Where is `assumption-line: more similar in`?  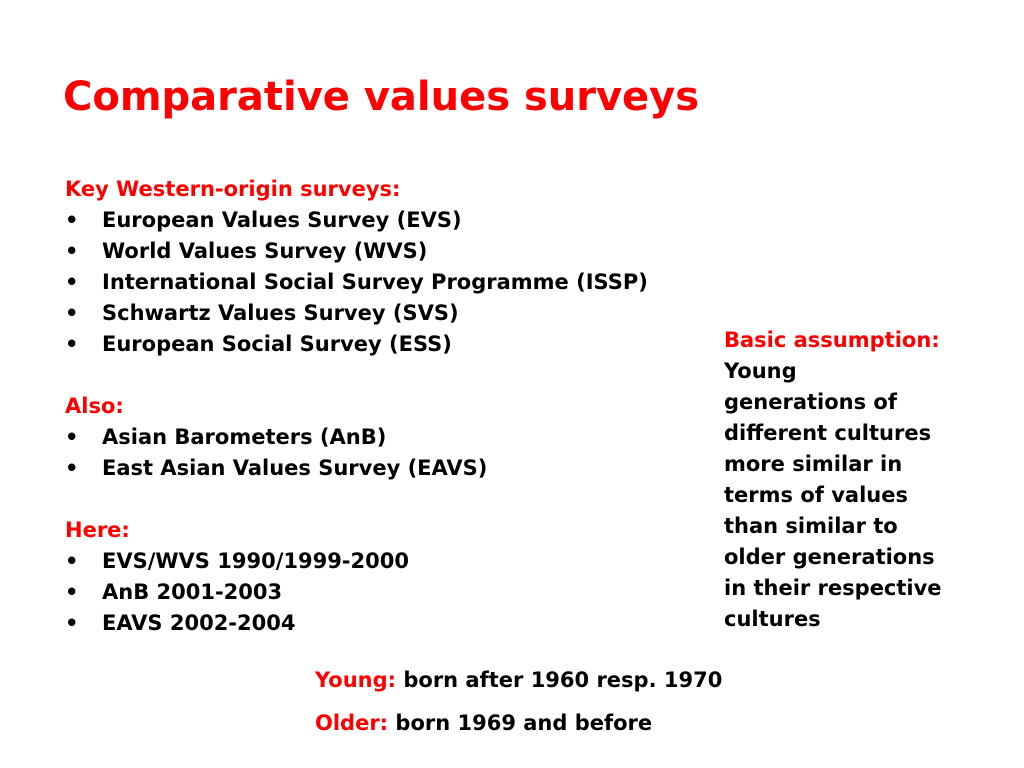
assumption-line: more similar in is located at coordinates (813, 464).